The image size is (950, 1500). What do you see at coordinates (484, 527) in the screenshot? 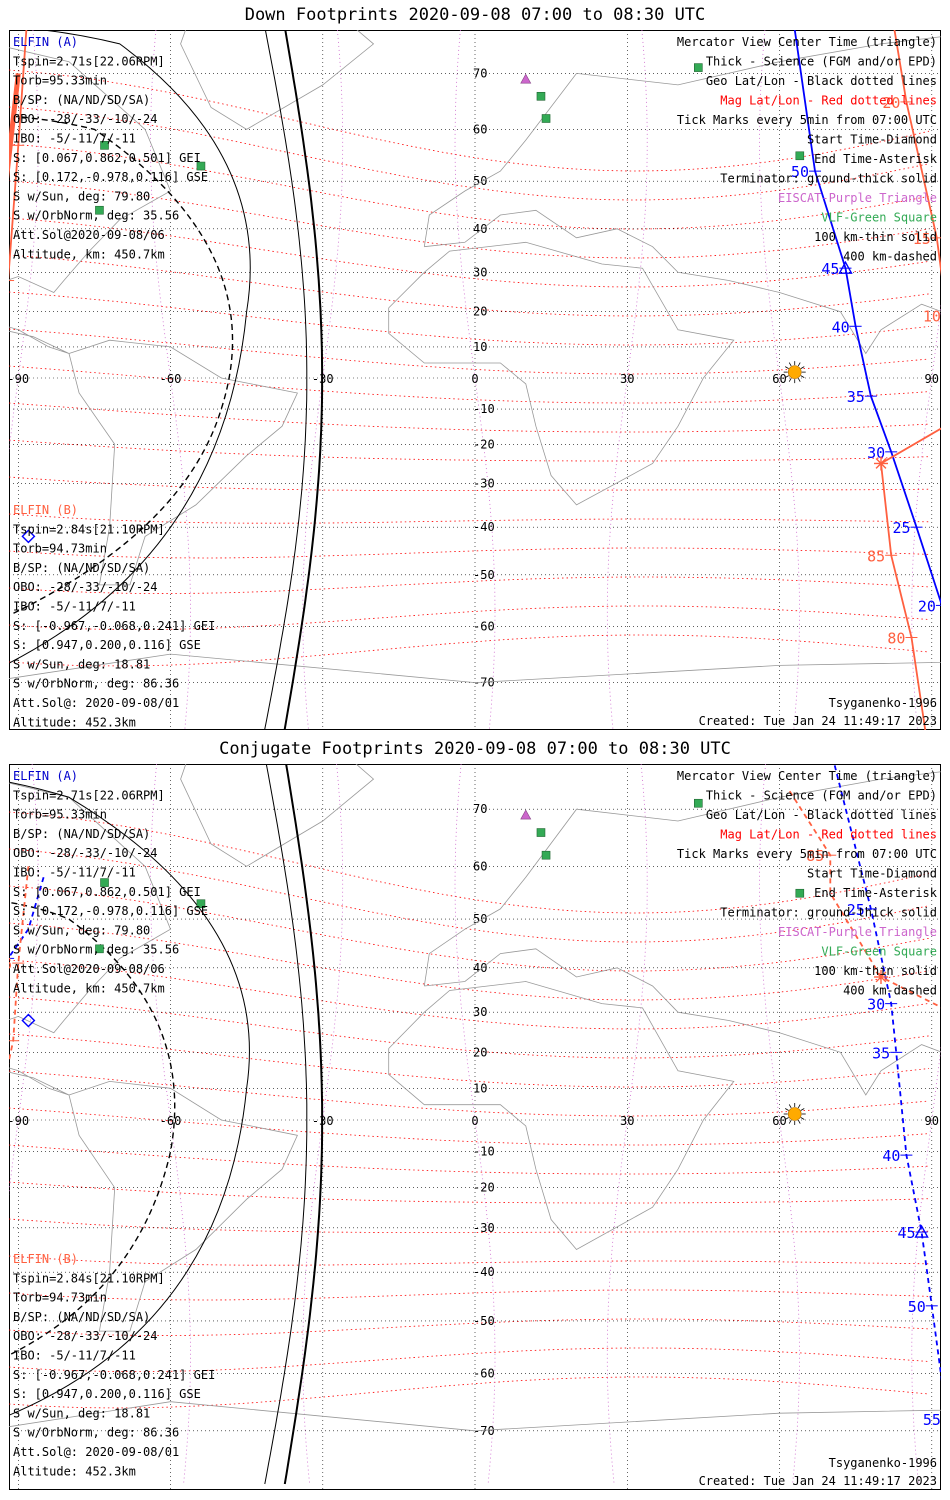
I see `lat-tick-label: -40` at bounding box center [484, 527].